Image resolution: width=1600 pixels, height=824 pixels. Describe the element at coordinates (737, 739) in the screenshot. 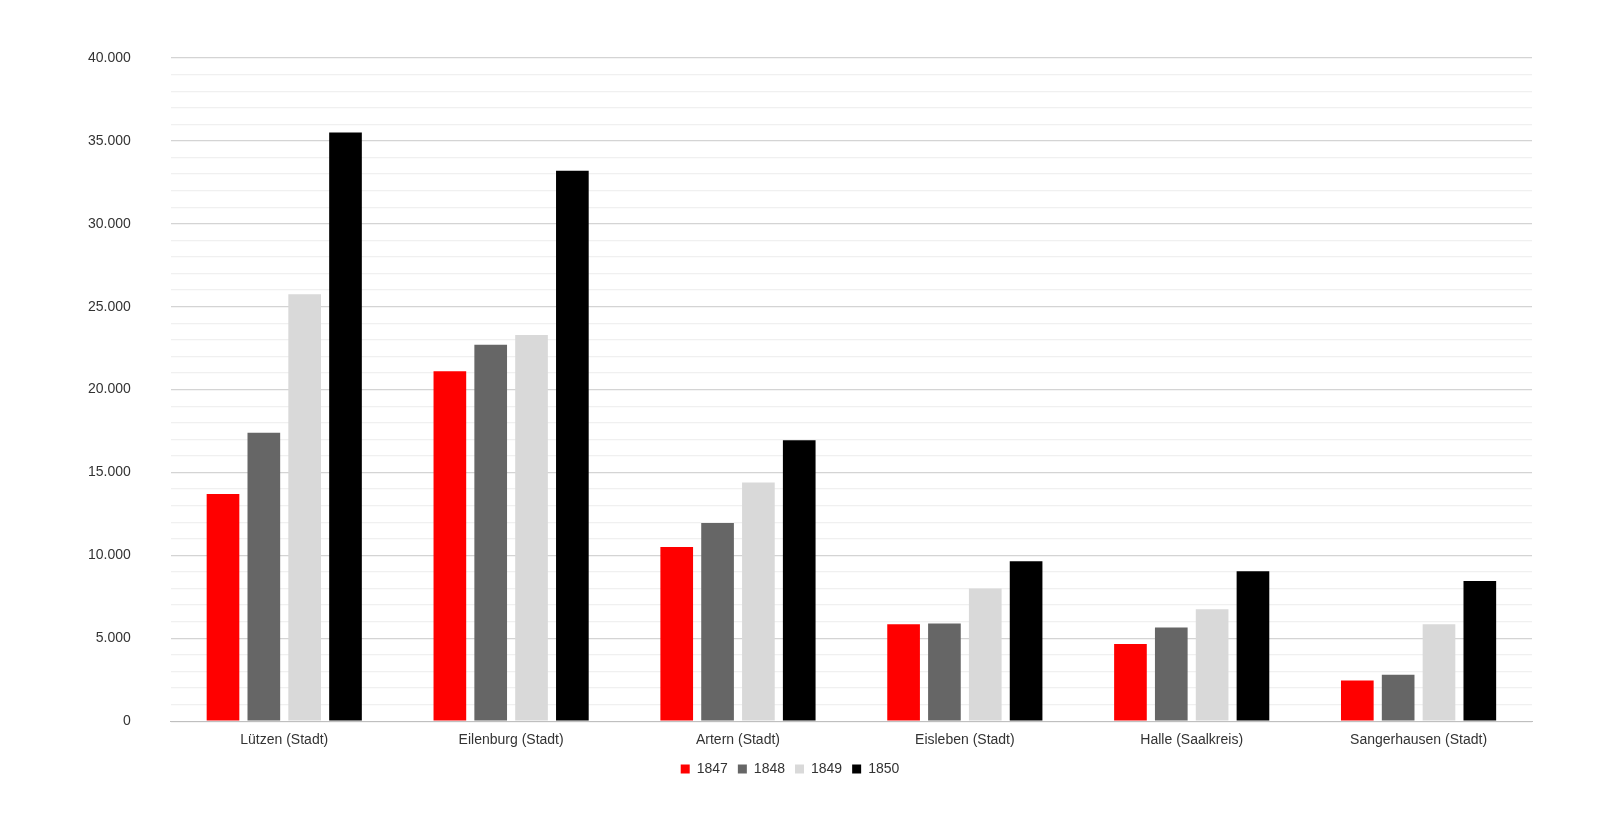

I see `x-tick-label: Artern (Stadt)` at that location.